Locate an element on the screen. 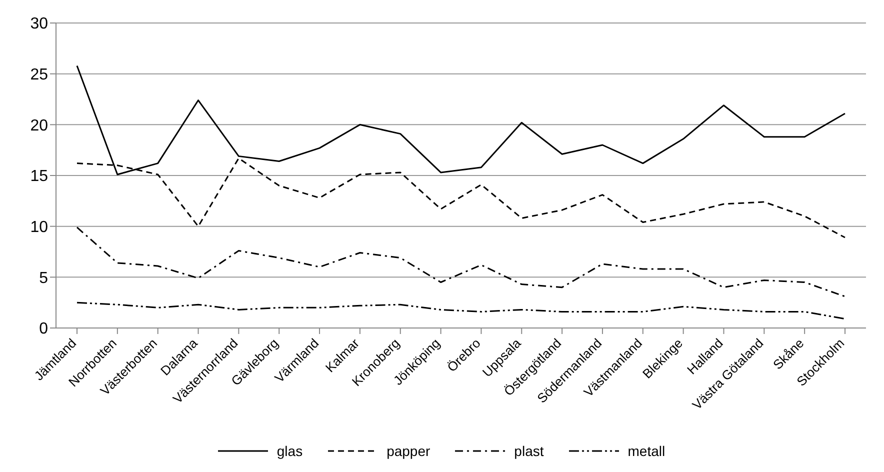  y-tick-label: 0 is located at coordinates (43, 329).